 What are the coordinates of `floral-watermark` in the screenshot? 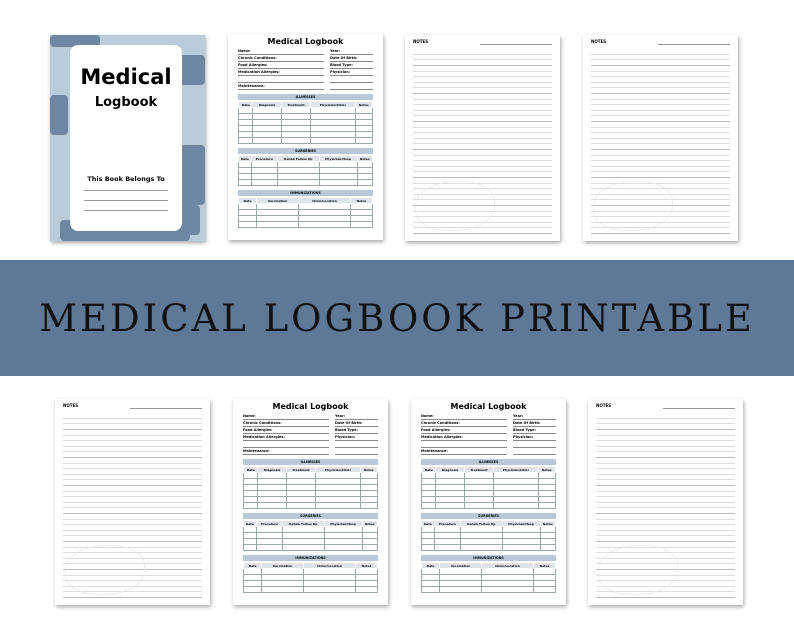 It's located at (638, 570).